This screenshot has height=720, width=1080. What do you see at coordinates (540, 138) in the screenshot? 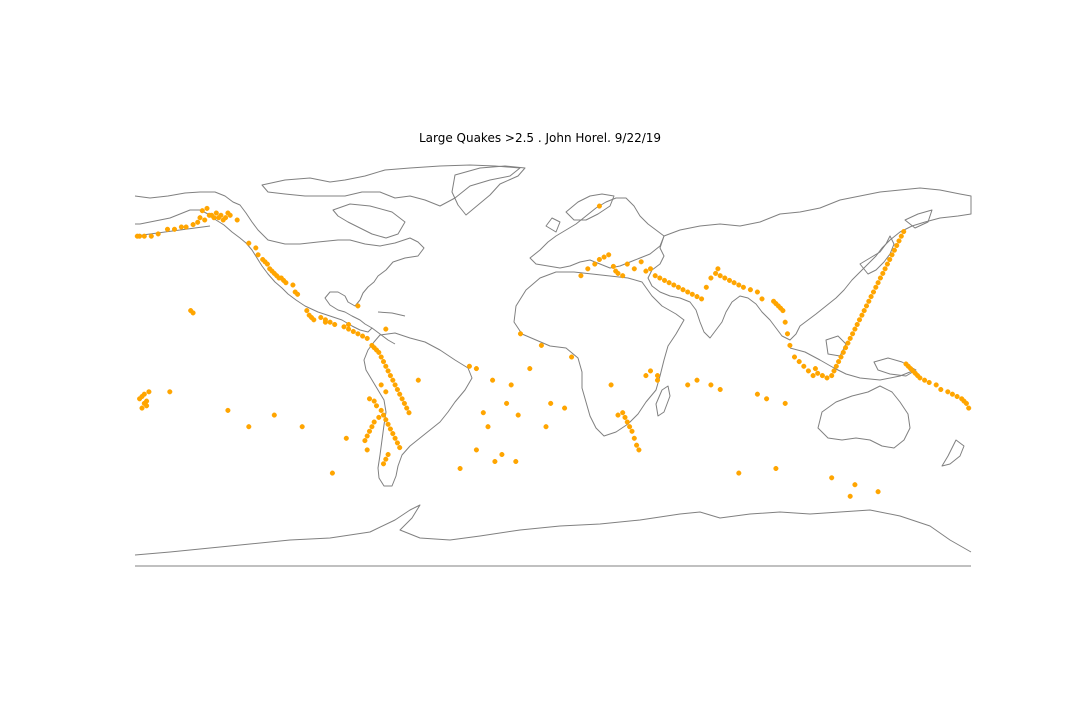
I see `map-title: Large Quakes >2.5 . John Horel. 9/22/19` at bounding box center [540, 138].